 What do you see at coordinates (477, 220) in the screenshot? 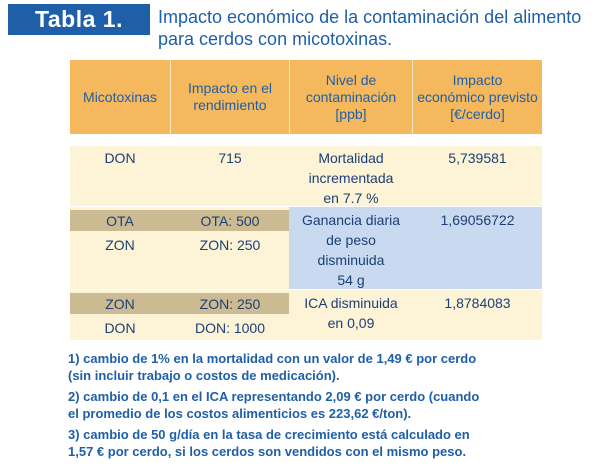
I see `row2-economic: 1,69056722` at bounding box center [477, 220].